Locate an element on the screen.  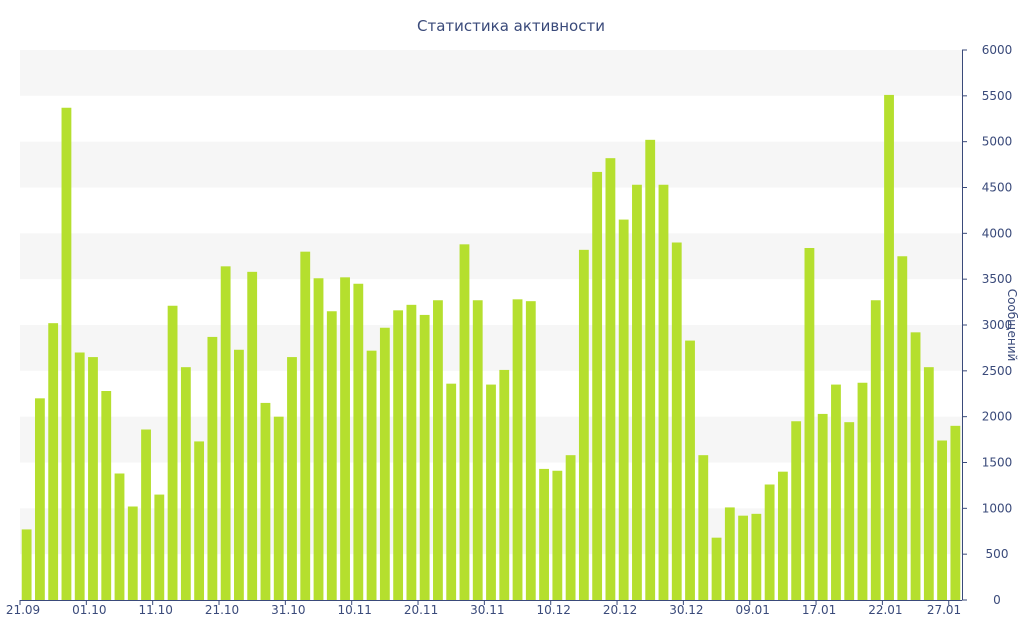
y-tick-label: 2500 is located at coordinates (997, 371).